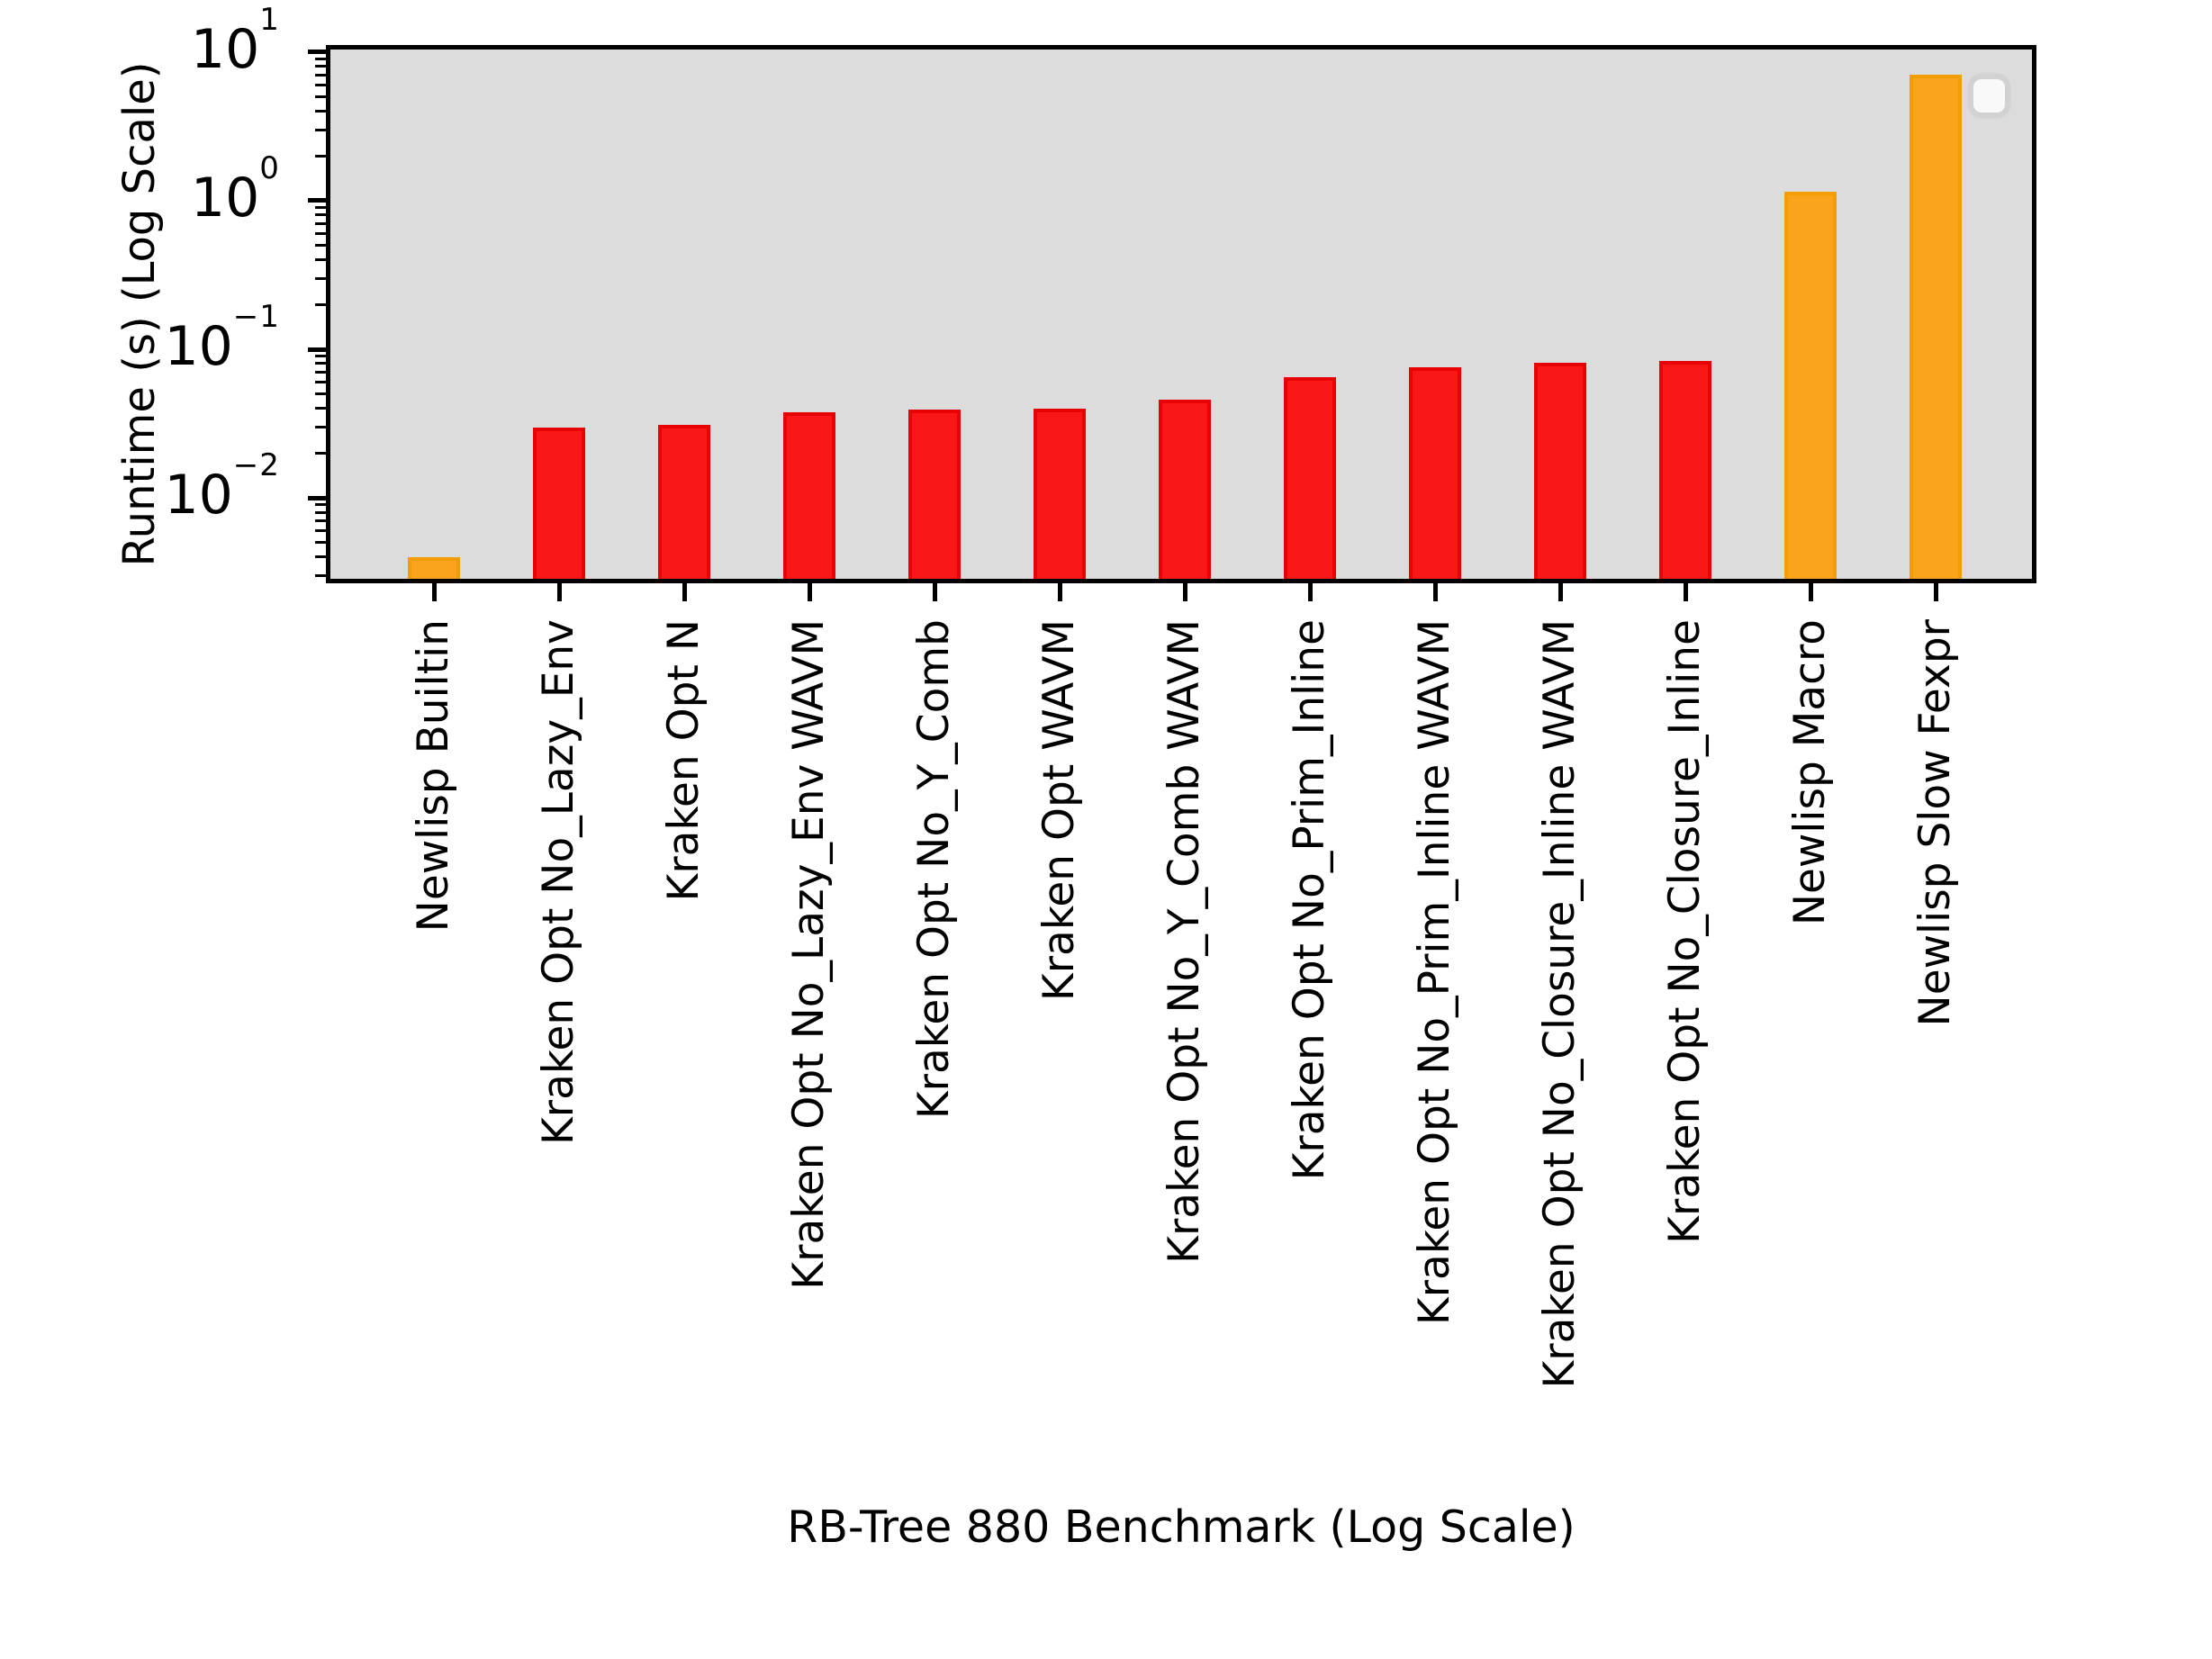  Describe the element at coordinates (269, 167) in the screenshot. I see `y-tick-label-exponent: 0` at that location.